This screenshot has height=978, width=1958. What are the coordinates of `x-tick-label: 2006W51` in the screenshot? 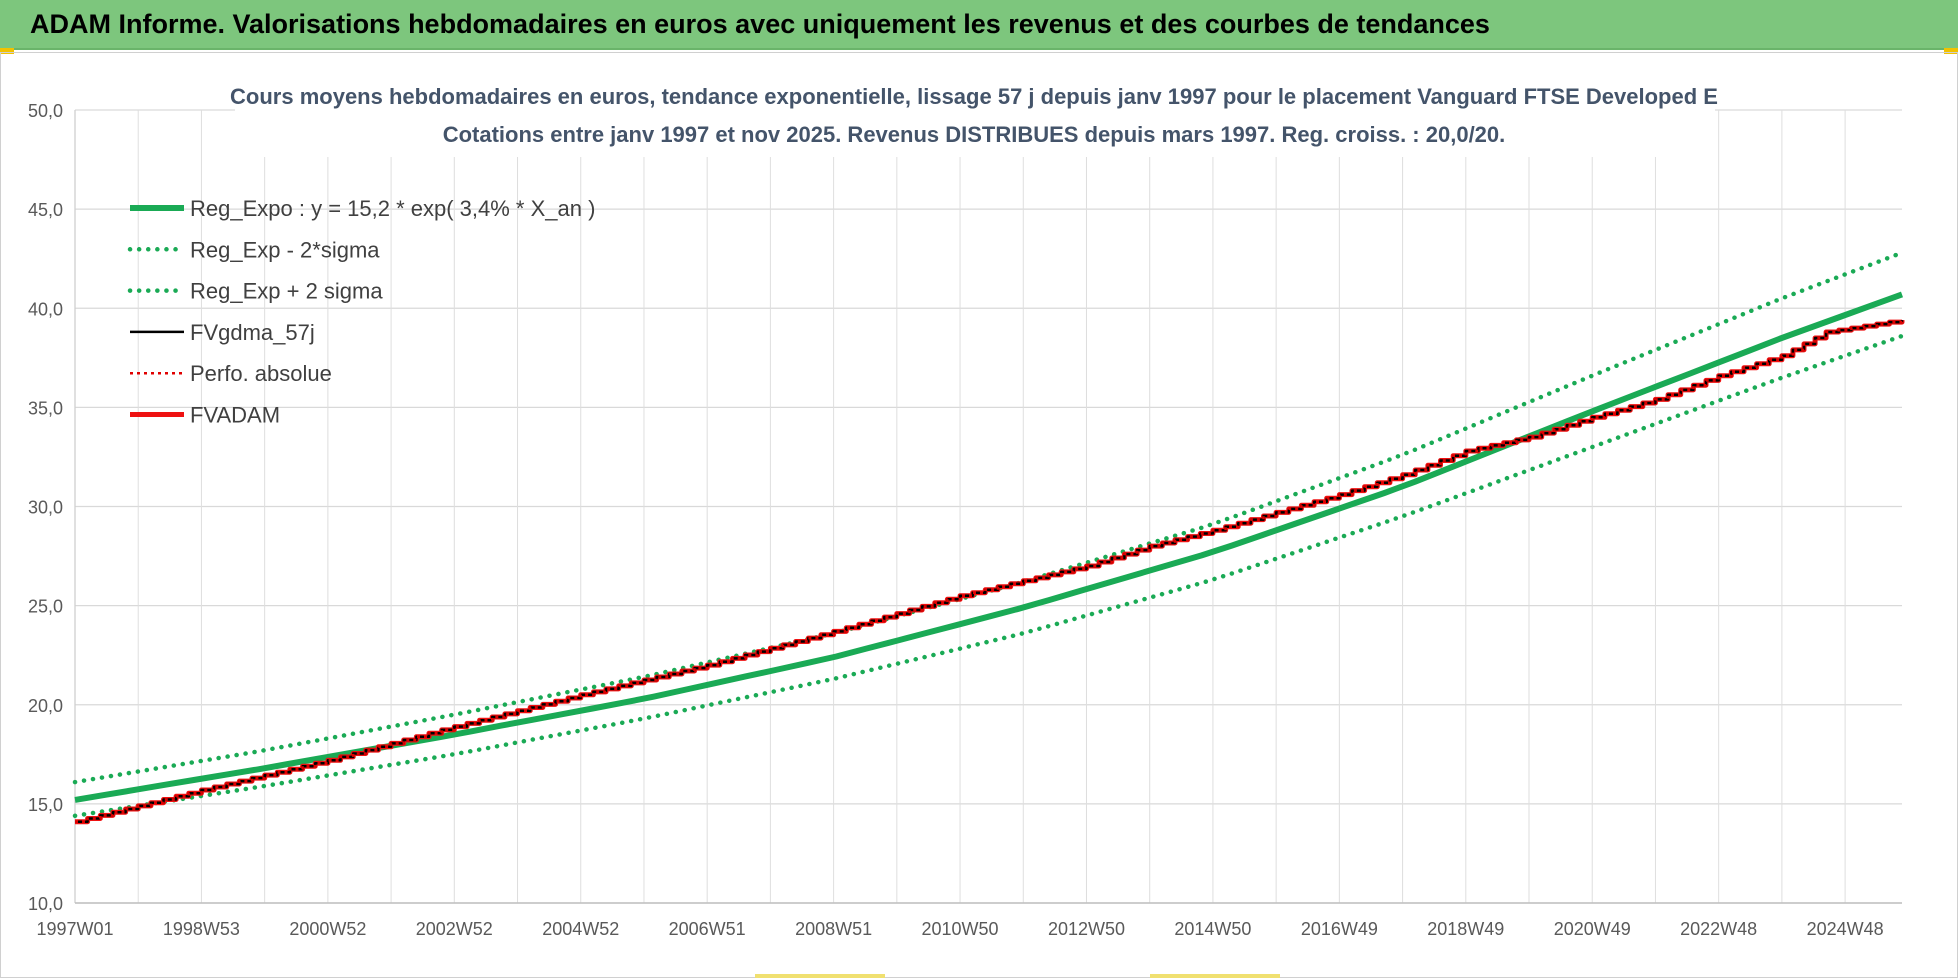 It's located at (707, 929).